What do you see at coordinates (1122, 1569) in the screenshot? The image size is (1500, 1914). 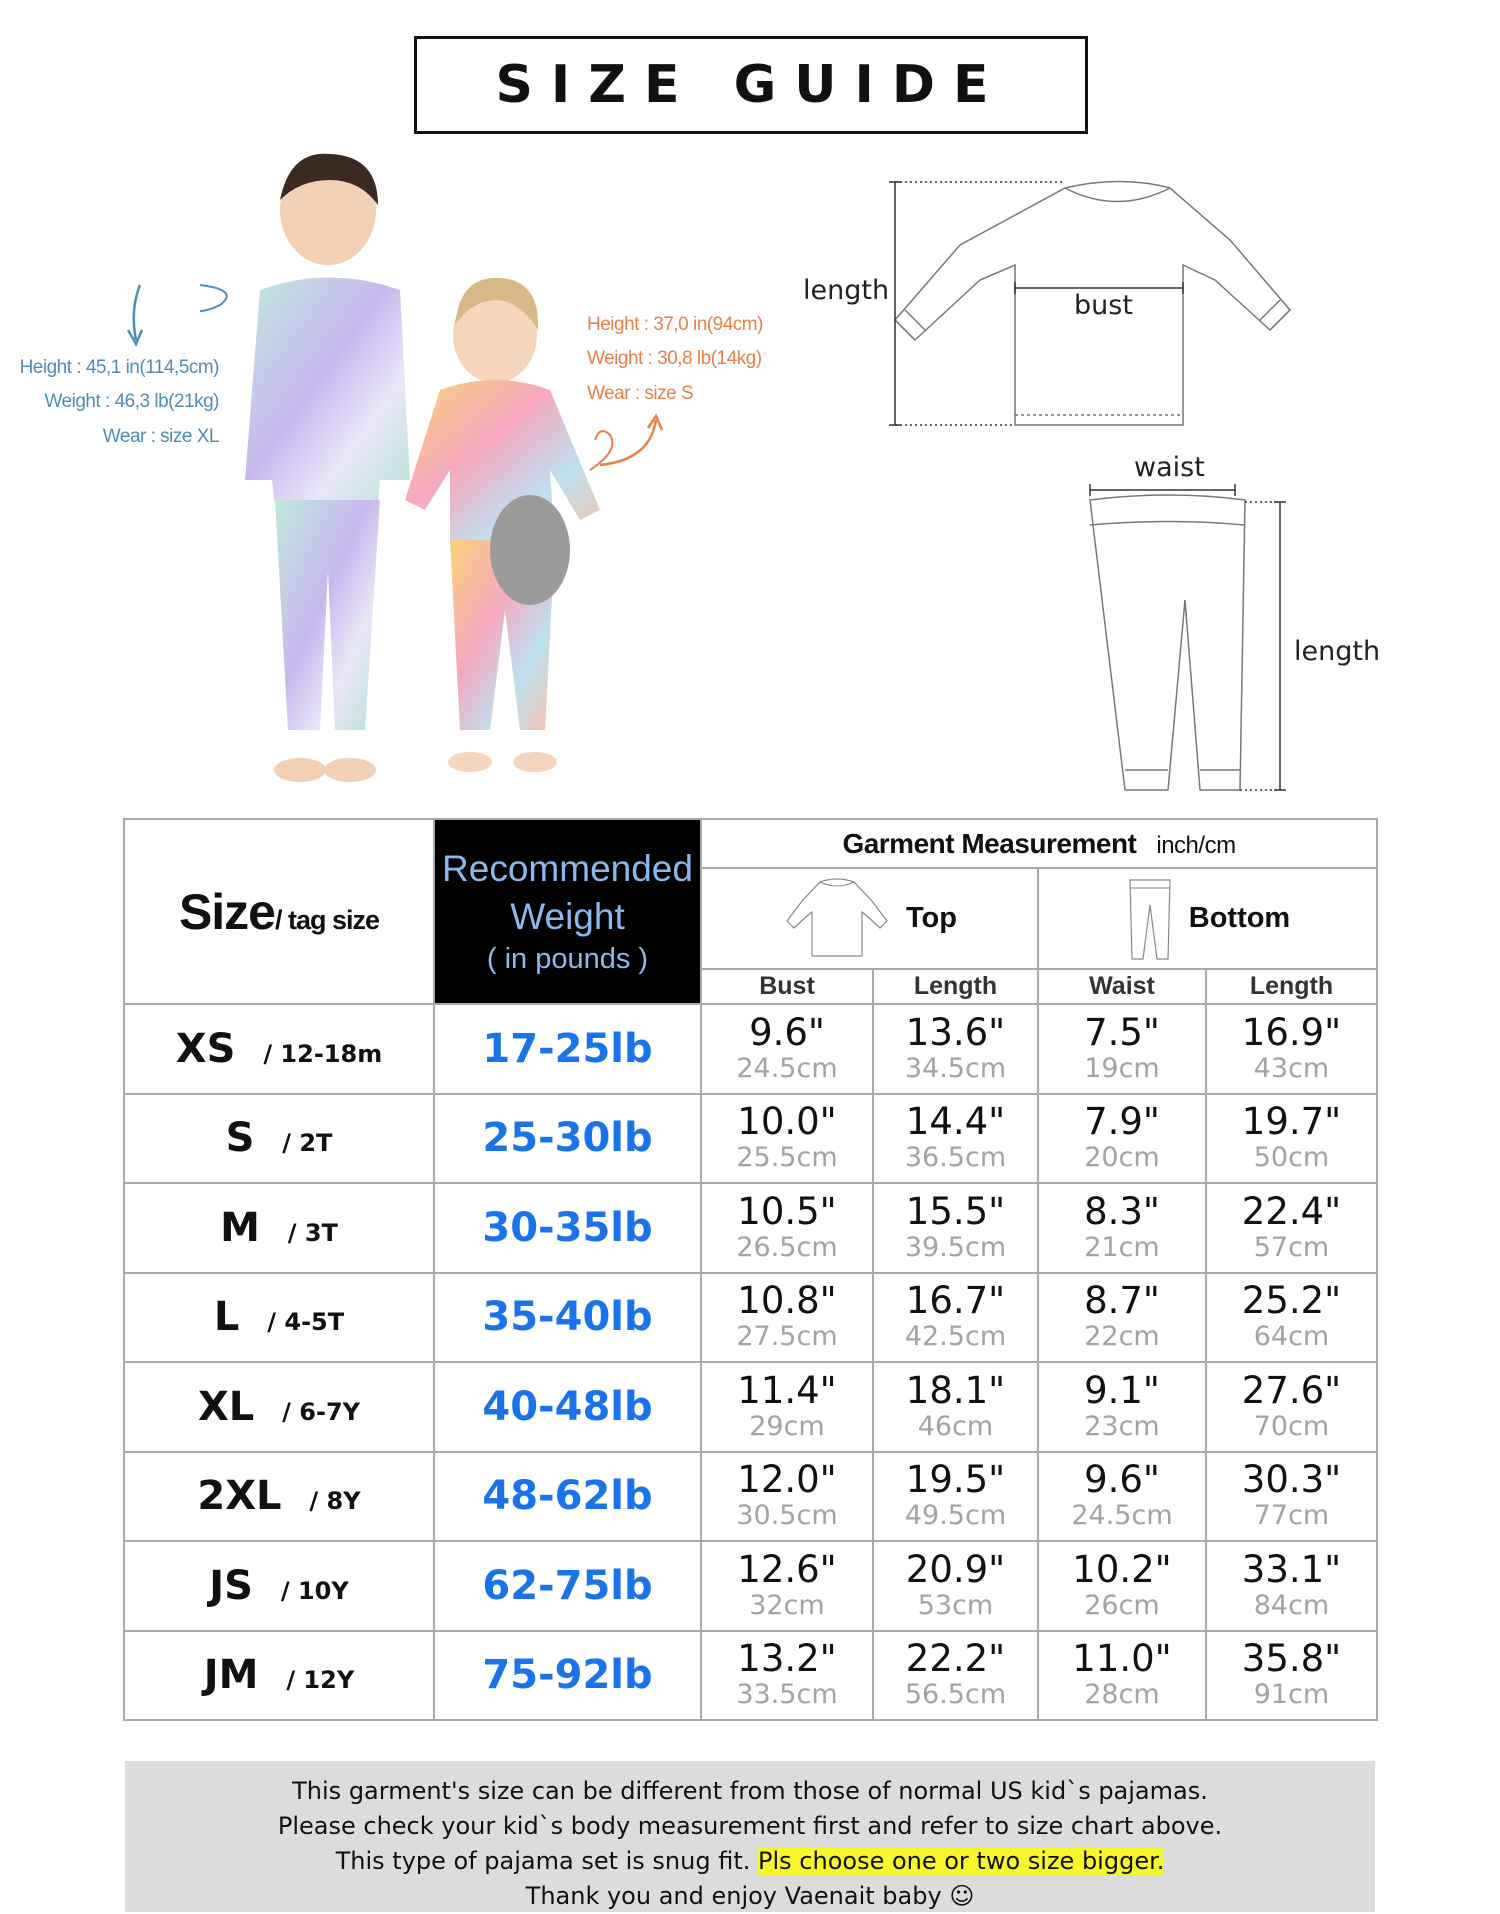 I see `inch-value: 10.2"` at bounding box center [1122, 1569].